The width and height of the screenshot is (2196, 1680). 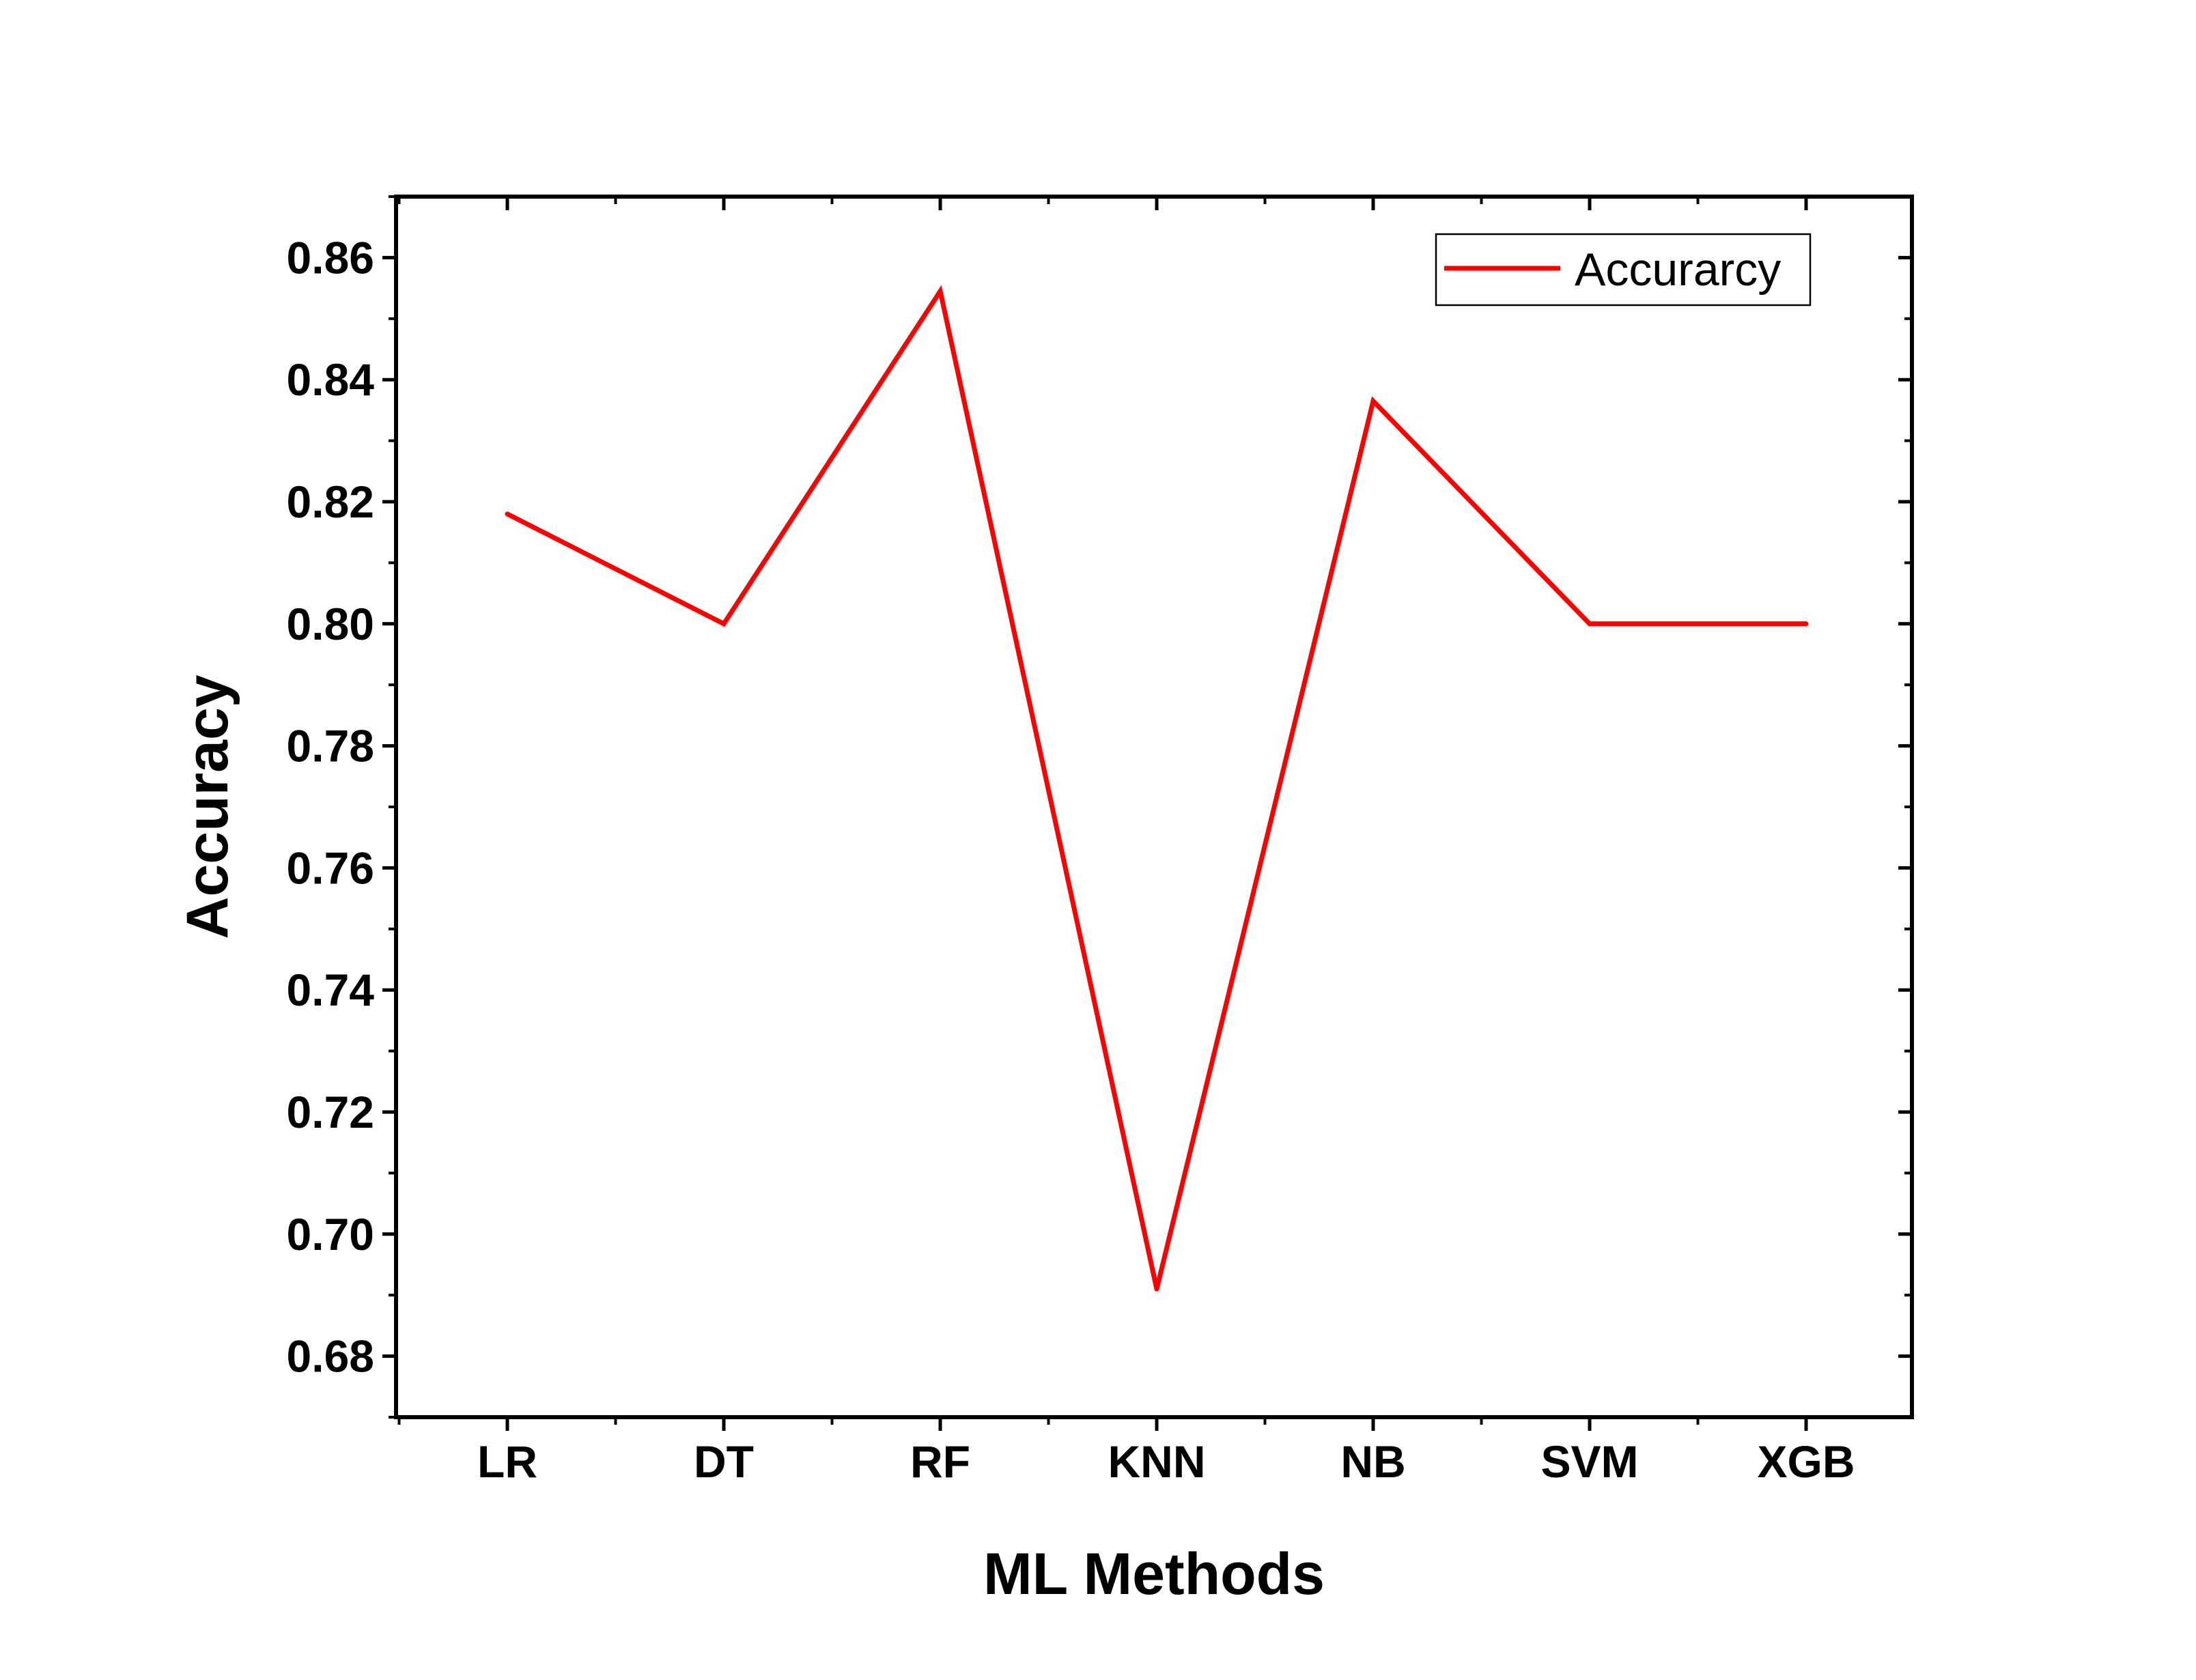 What do you see at coordinates (331, 1234) in the screenshot?
I see `y-tick-label: 0.70` at bounding box center [331, 1234].